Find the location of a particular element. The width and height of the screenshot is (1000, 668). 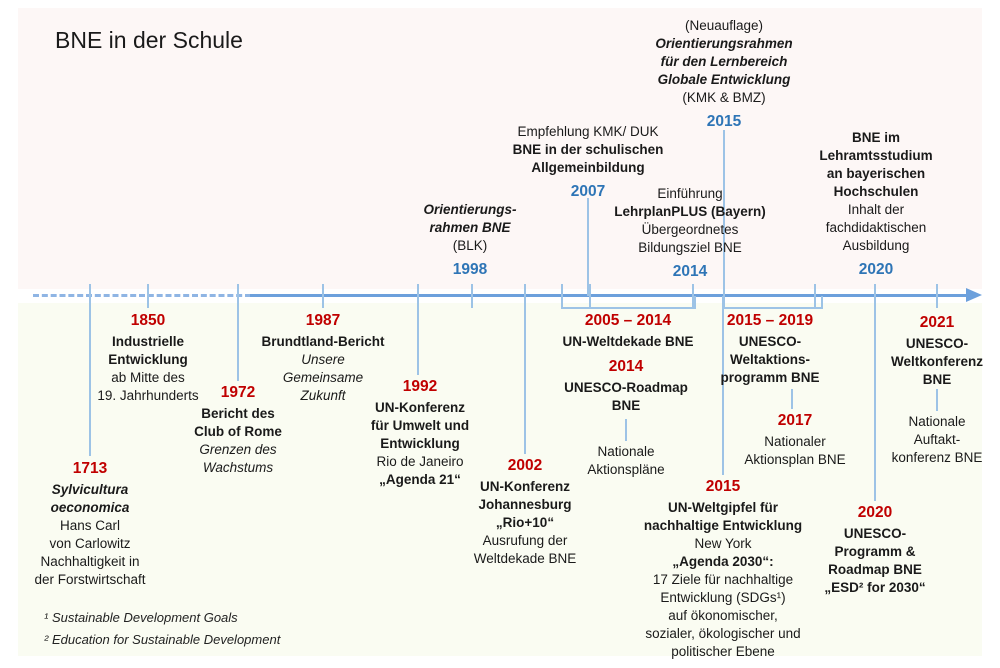

event-line: Nationaler is located at coordinates (795, 441).